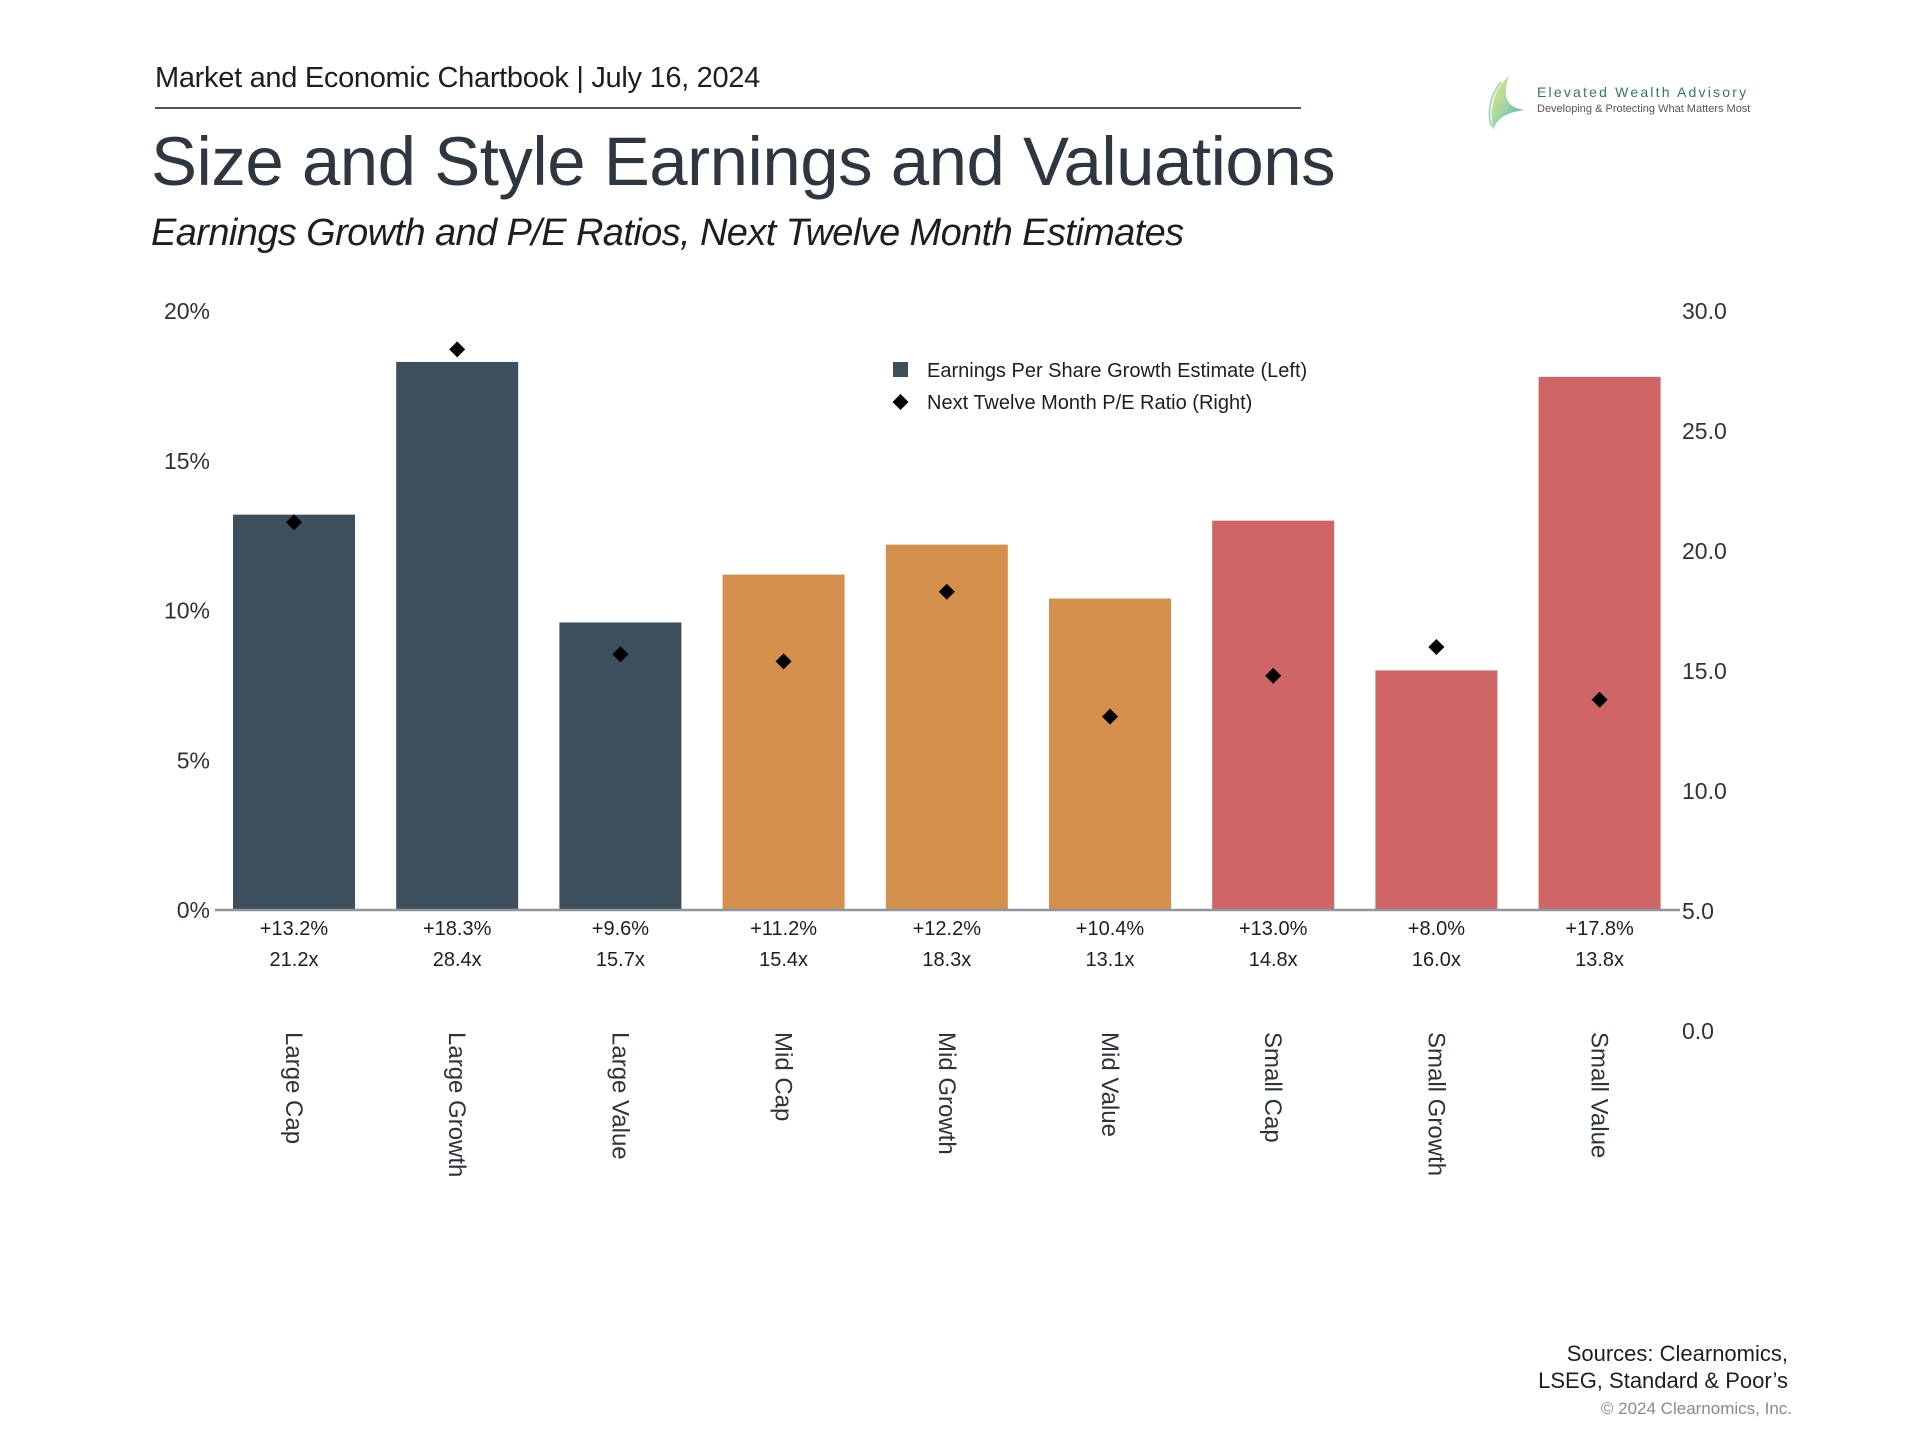  I want to click on eps-growth-label: +9.6%, so click(620, 929).